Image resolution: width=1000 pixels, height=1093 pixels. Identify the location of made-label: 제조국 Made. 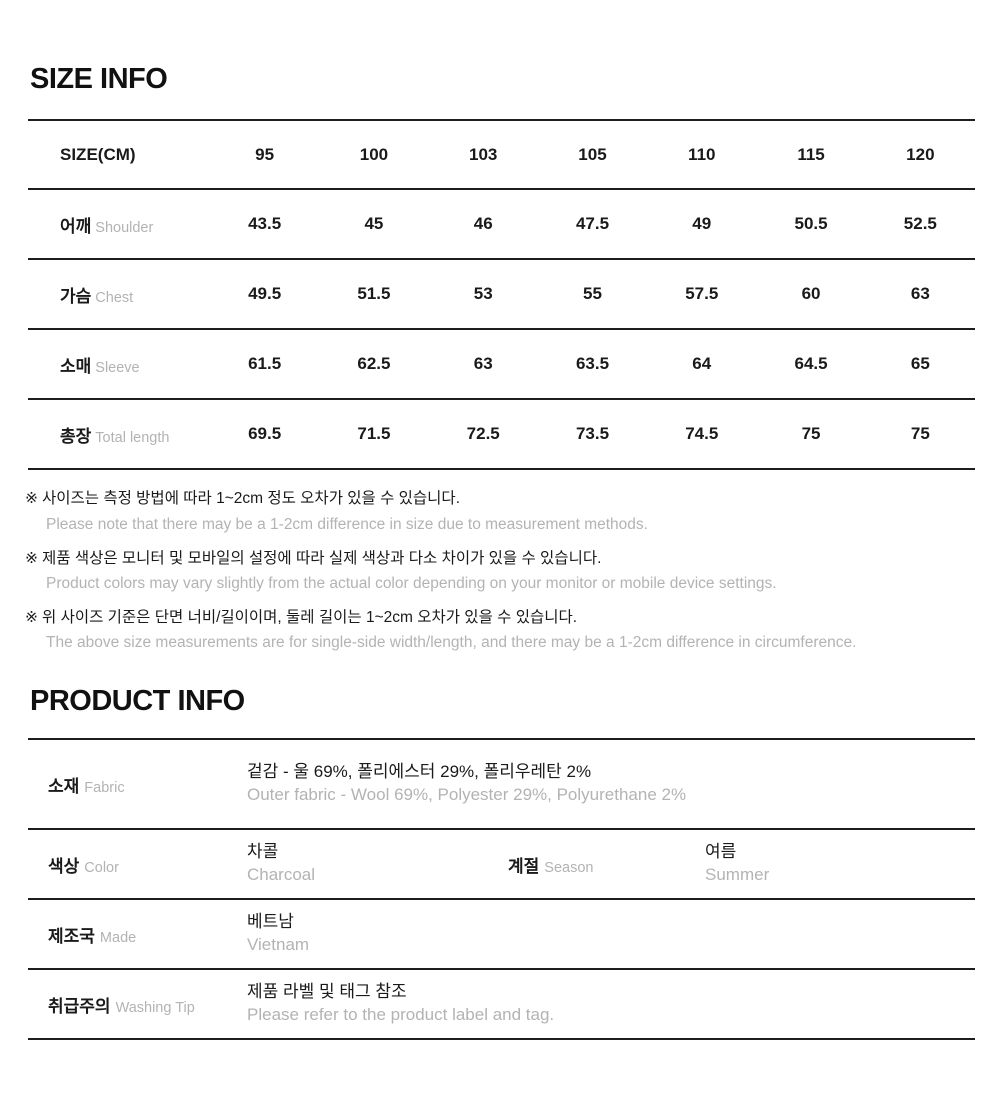
(137, 934).